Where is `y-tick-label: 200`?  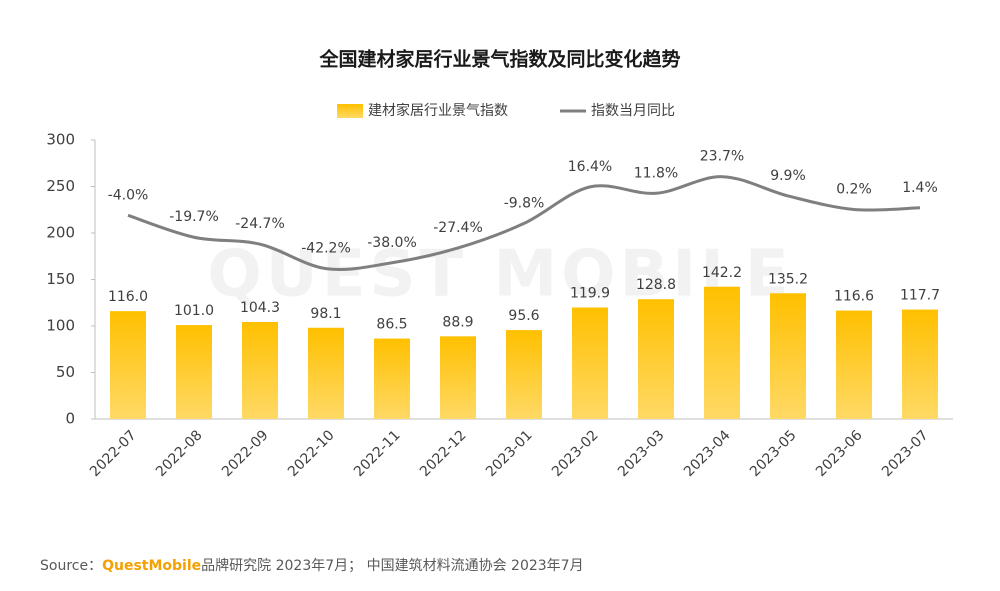 y-tick-label: 200 is located at coordinates (60, 233).